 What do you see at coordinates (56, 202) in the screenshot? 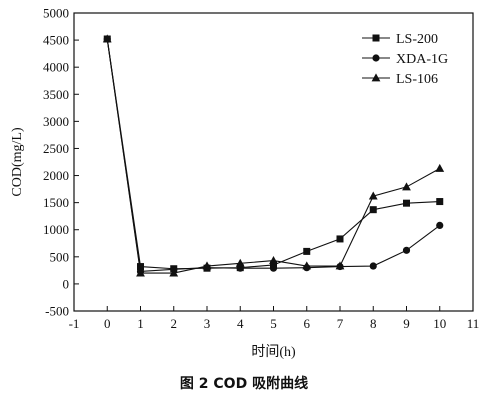
I see `y-tick-label: 1500` at bounding box center [56, 202].